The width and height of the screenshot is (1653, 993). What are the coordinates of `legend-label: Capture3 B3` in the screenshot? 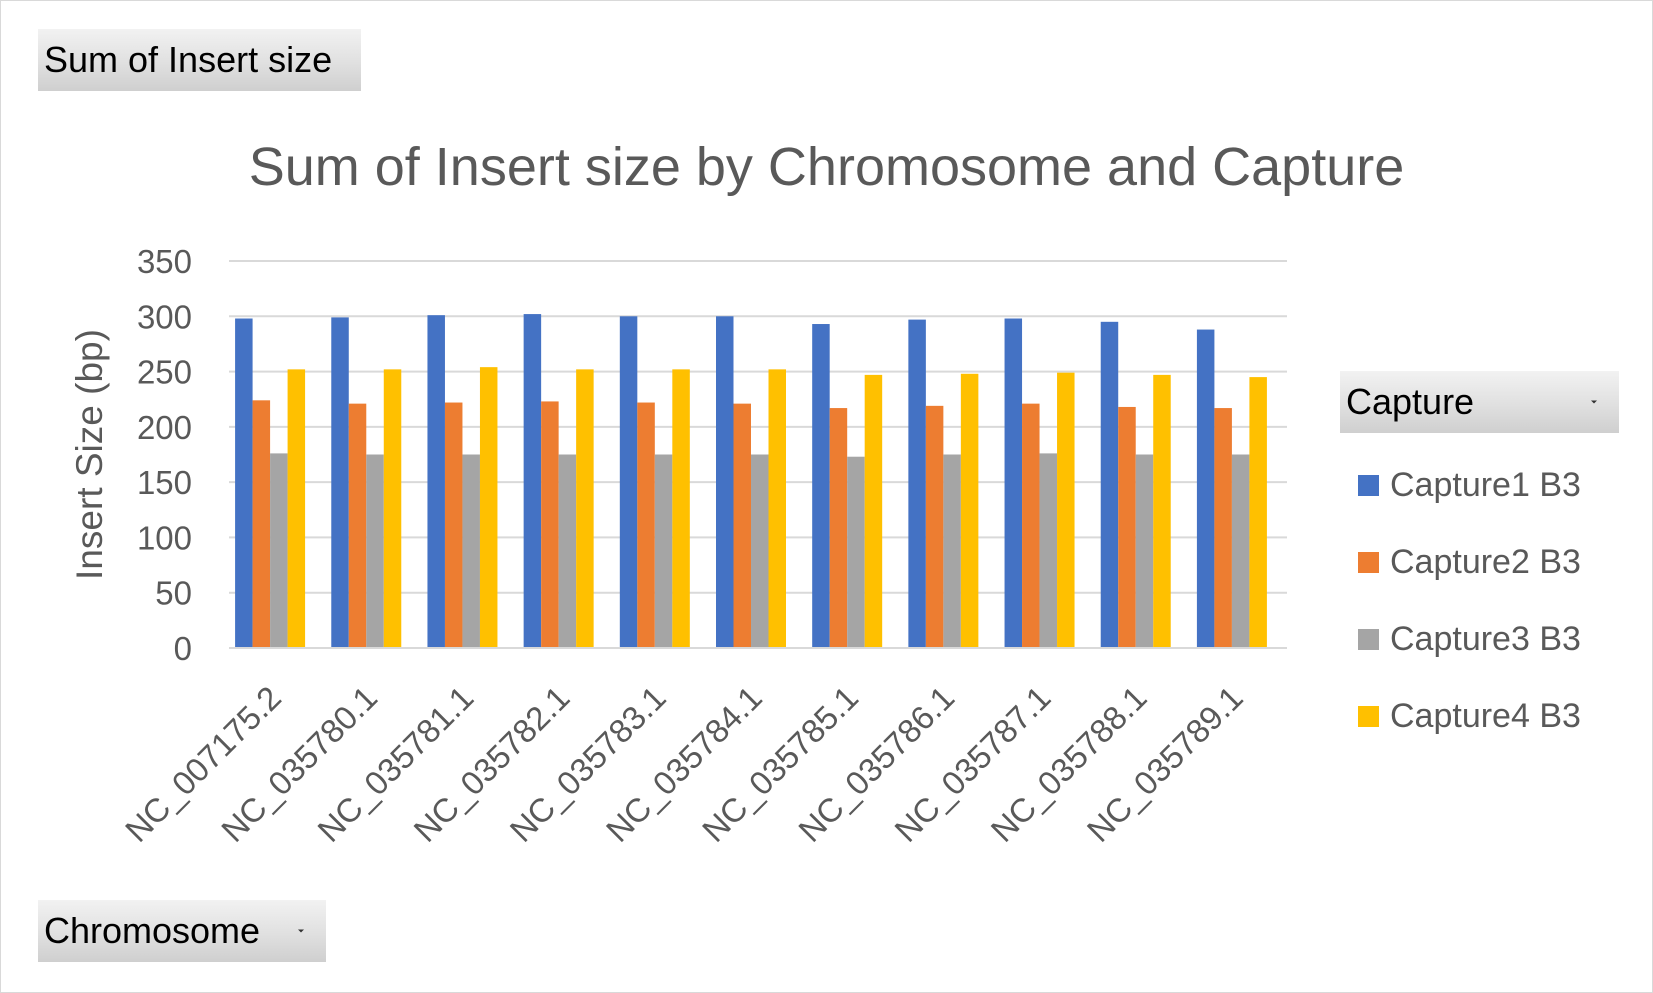 It's located at (1485, 639).